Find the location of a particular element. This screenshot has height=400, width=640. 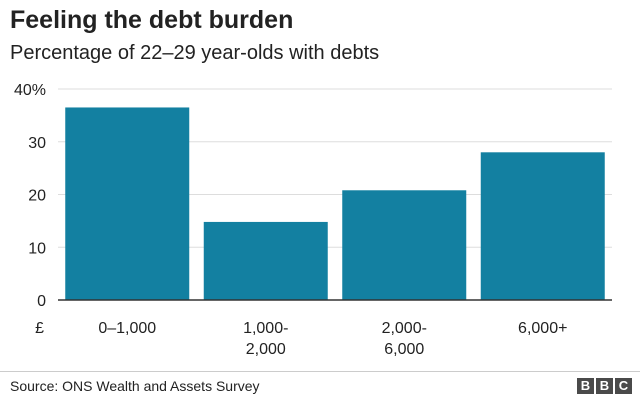

x-category-label: 2,000- 6,000 is located at coordinates (404, 339).